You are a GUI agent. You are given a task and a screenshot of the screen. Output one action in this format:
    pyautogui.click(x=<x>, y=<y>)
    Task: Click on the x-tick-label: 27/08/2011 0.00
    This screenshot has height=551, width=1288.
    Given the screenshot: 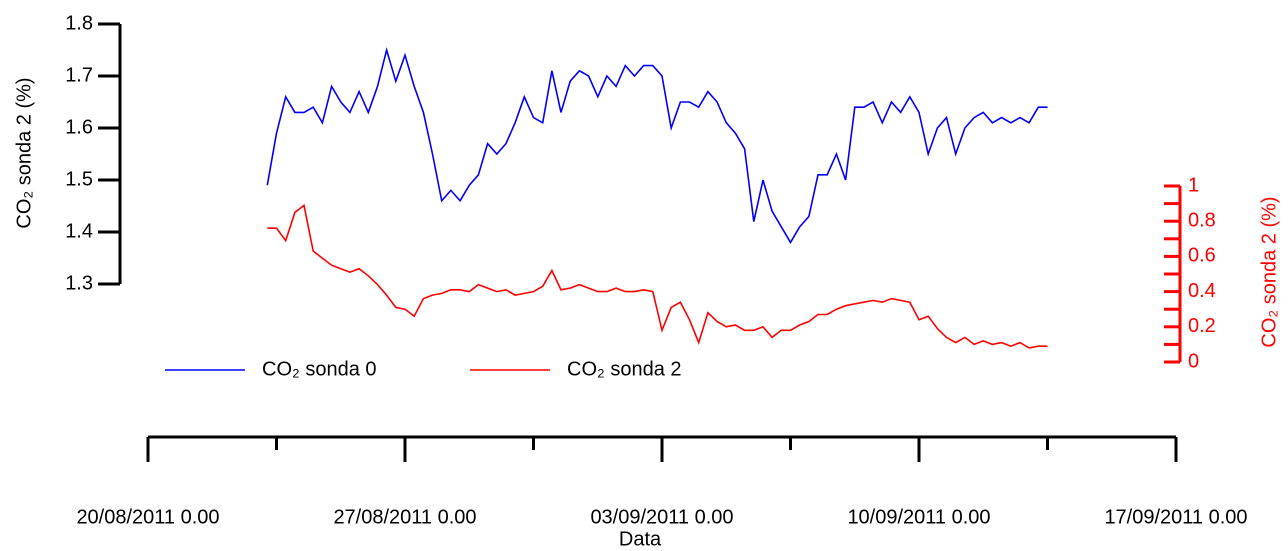 What is the action you would take?
    pyautogui.click(x=404, y=517)
    